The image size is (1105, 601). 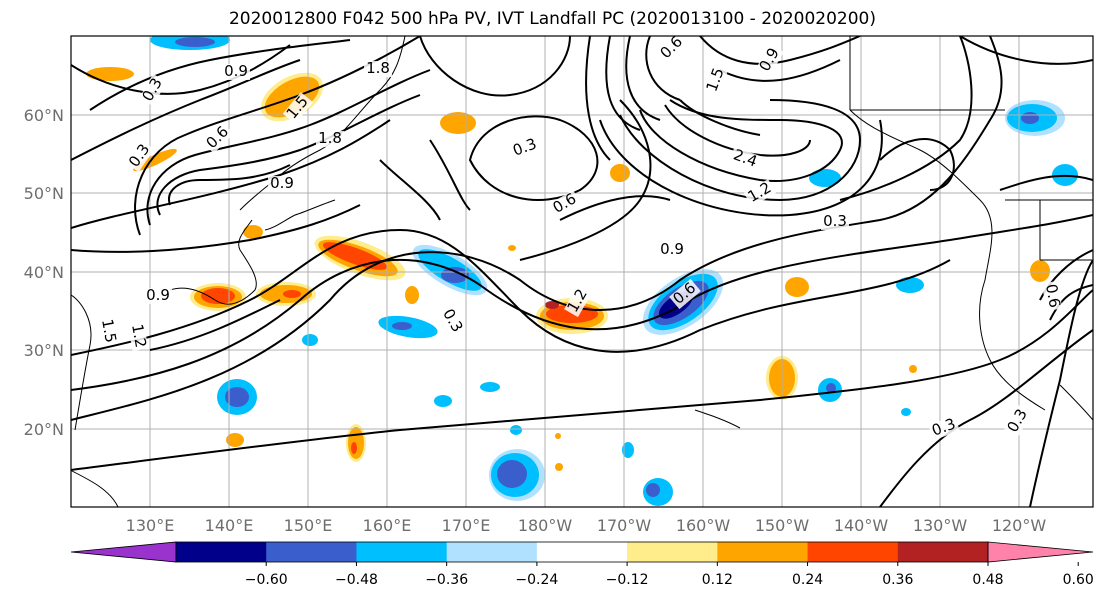 What do you see at coordinates (861, 525) in the screenshot?
I see `lon-label-140w: 140°W` at bounding box center [861, 525].